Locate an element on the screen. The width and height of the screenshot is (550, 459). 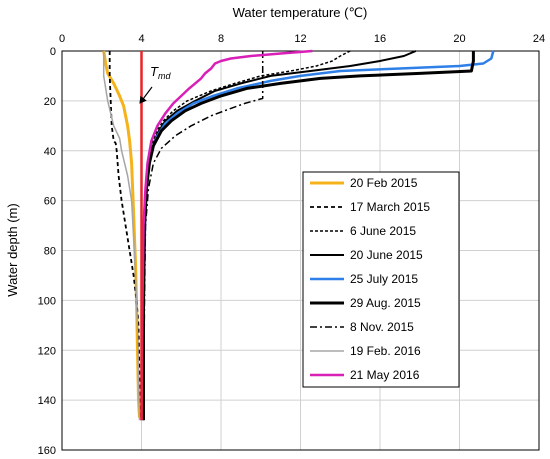
legend-label-7: 8 Nov. 2015 is located at coordinates (382, 327).